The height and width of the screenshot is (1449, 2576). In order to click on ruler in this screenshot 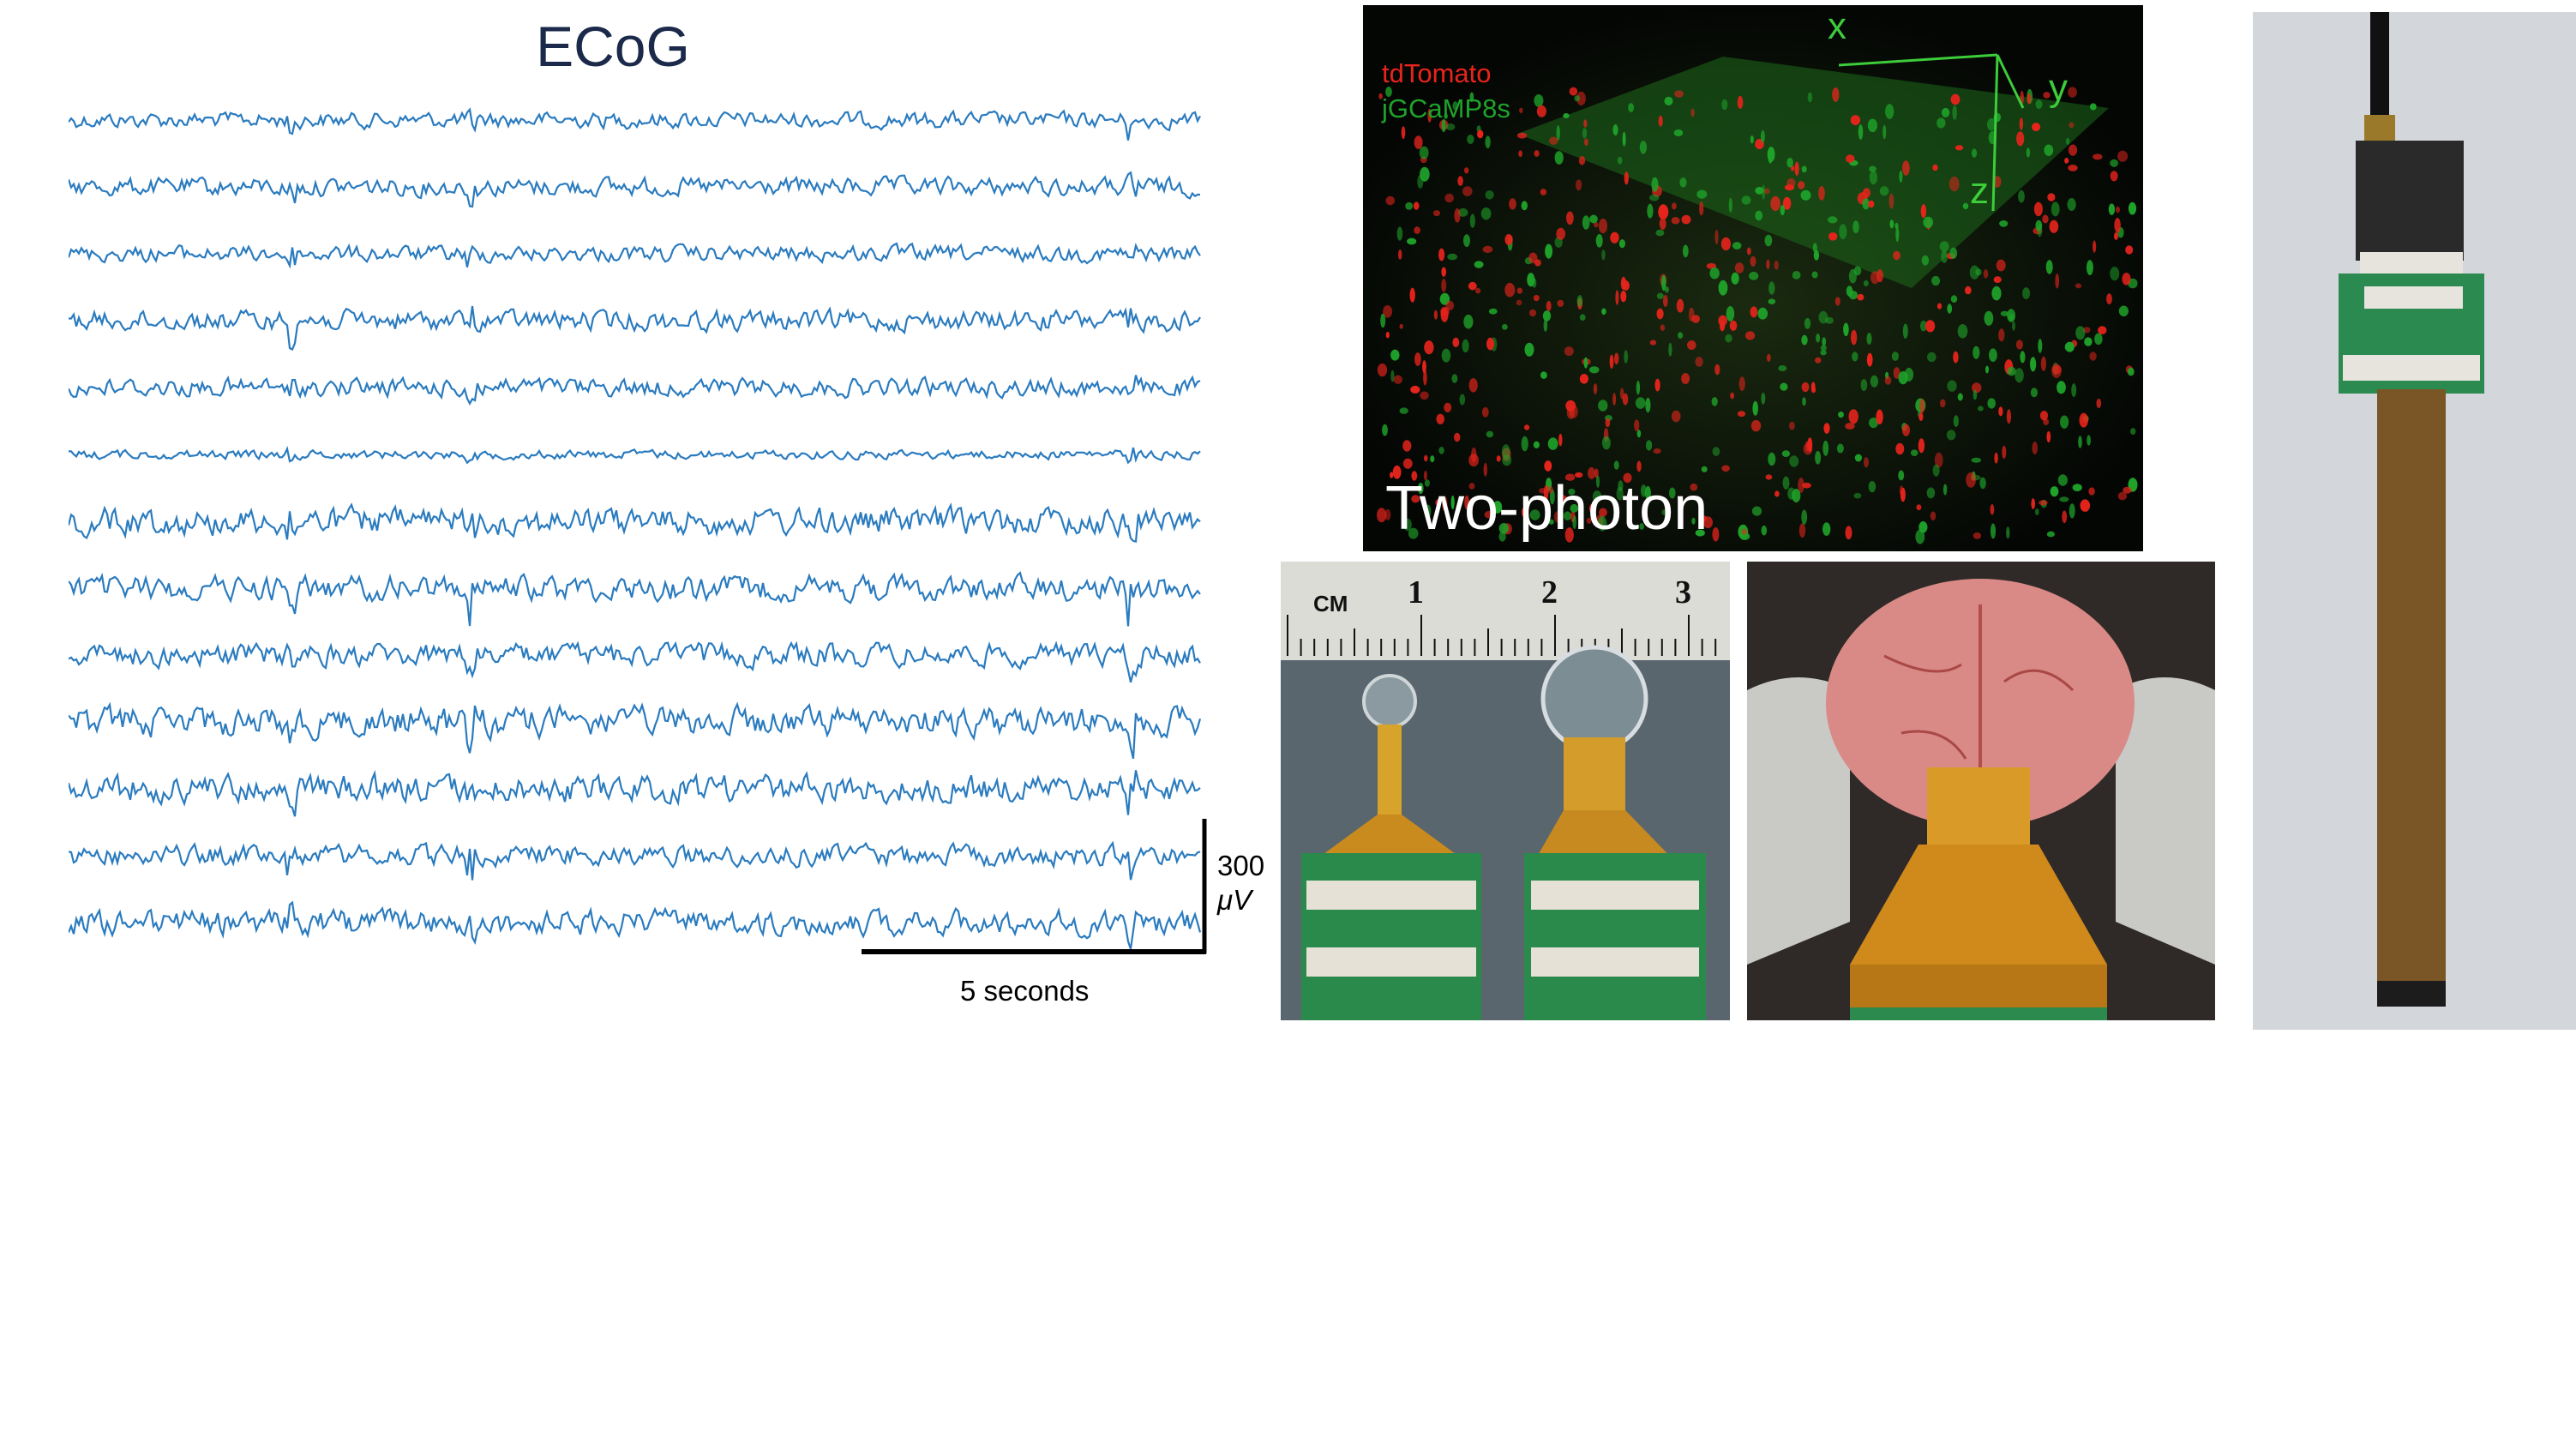, I will do `click(1505, 611)`.